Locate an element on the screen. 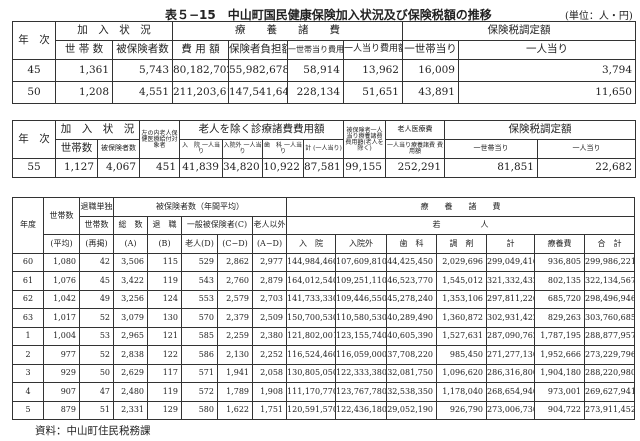  table-cell: 2,977 is located at coordinates (269, 262).